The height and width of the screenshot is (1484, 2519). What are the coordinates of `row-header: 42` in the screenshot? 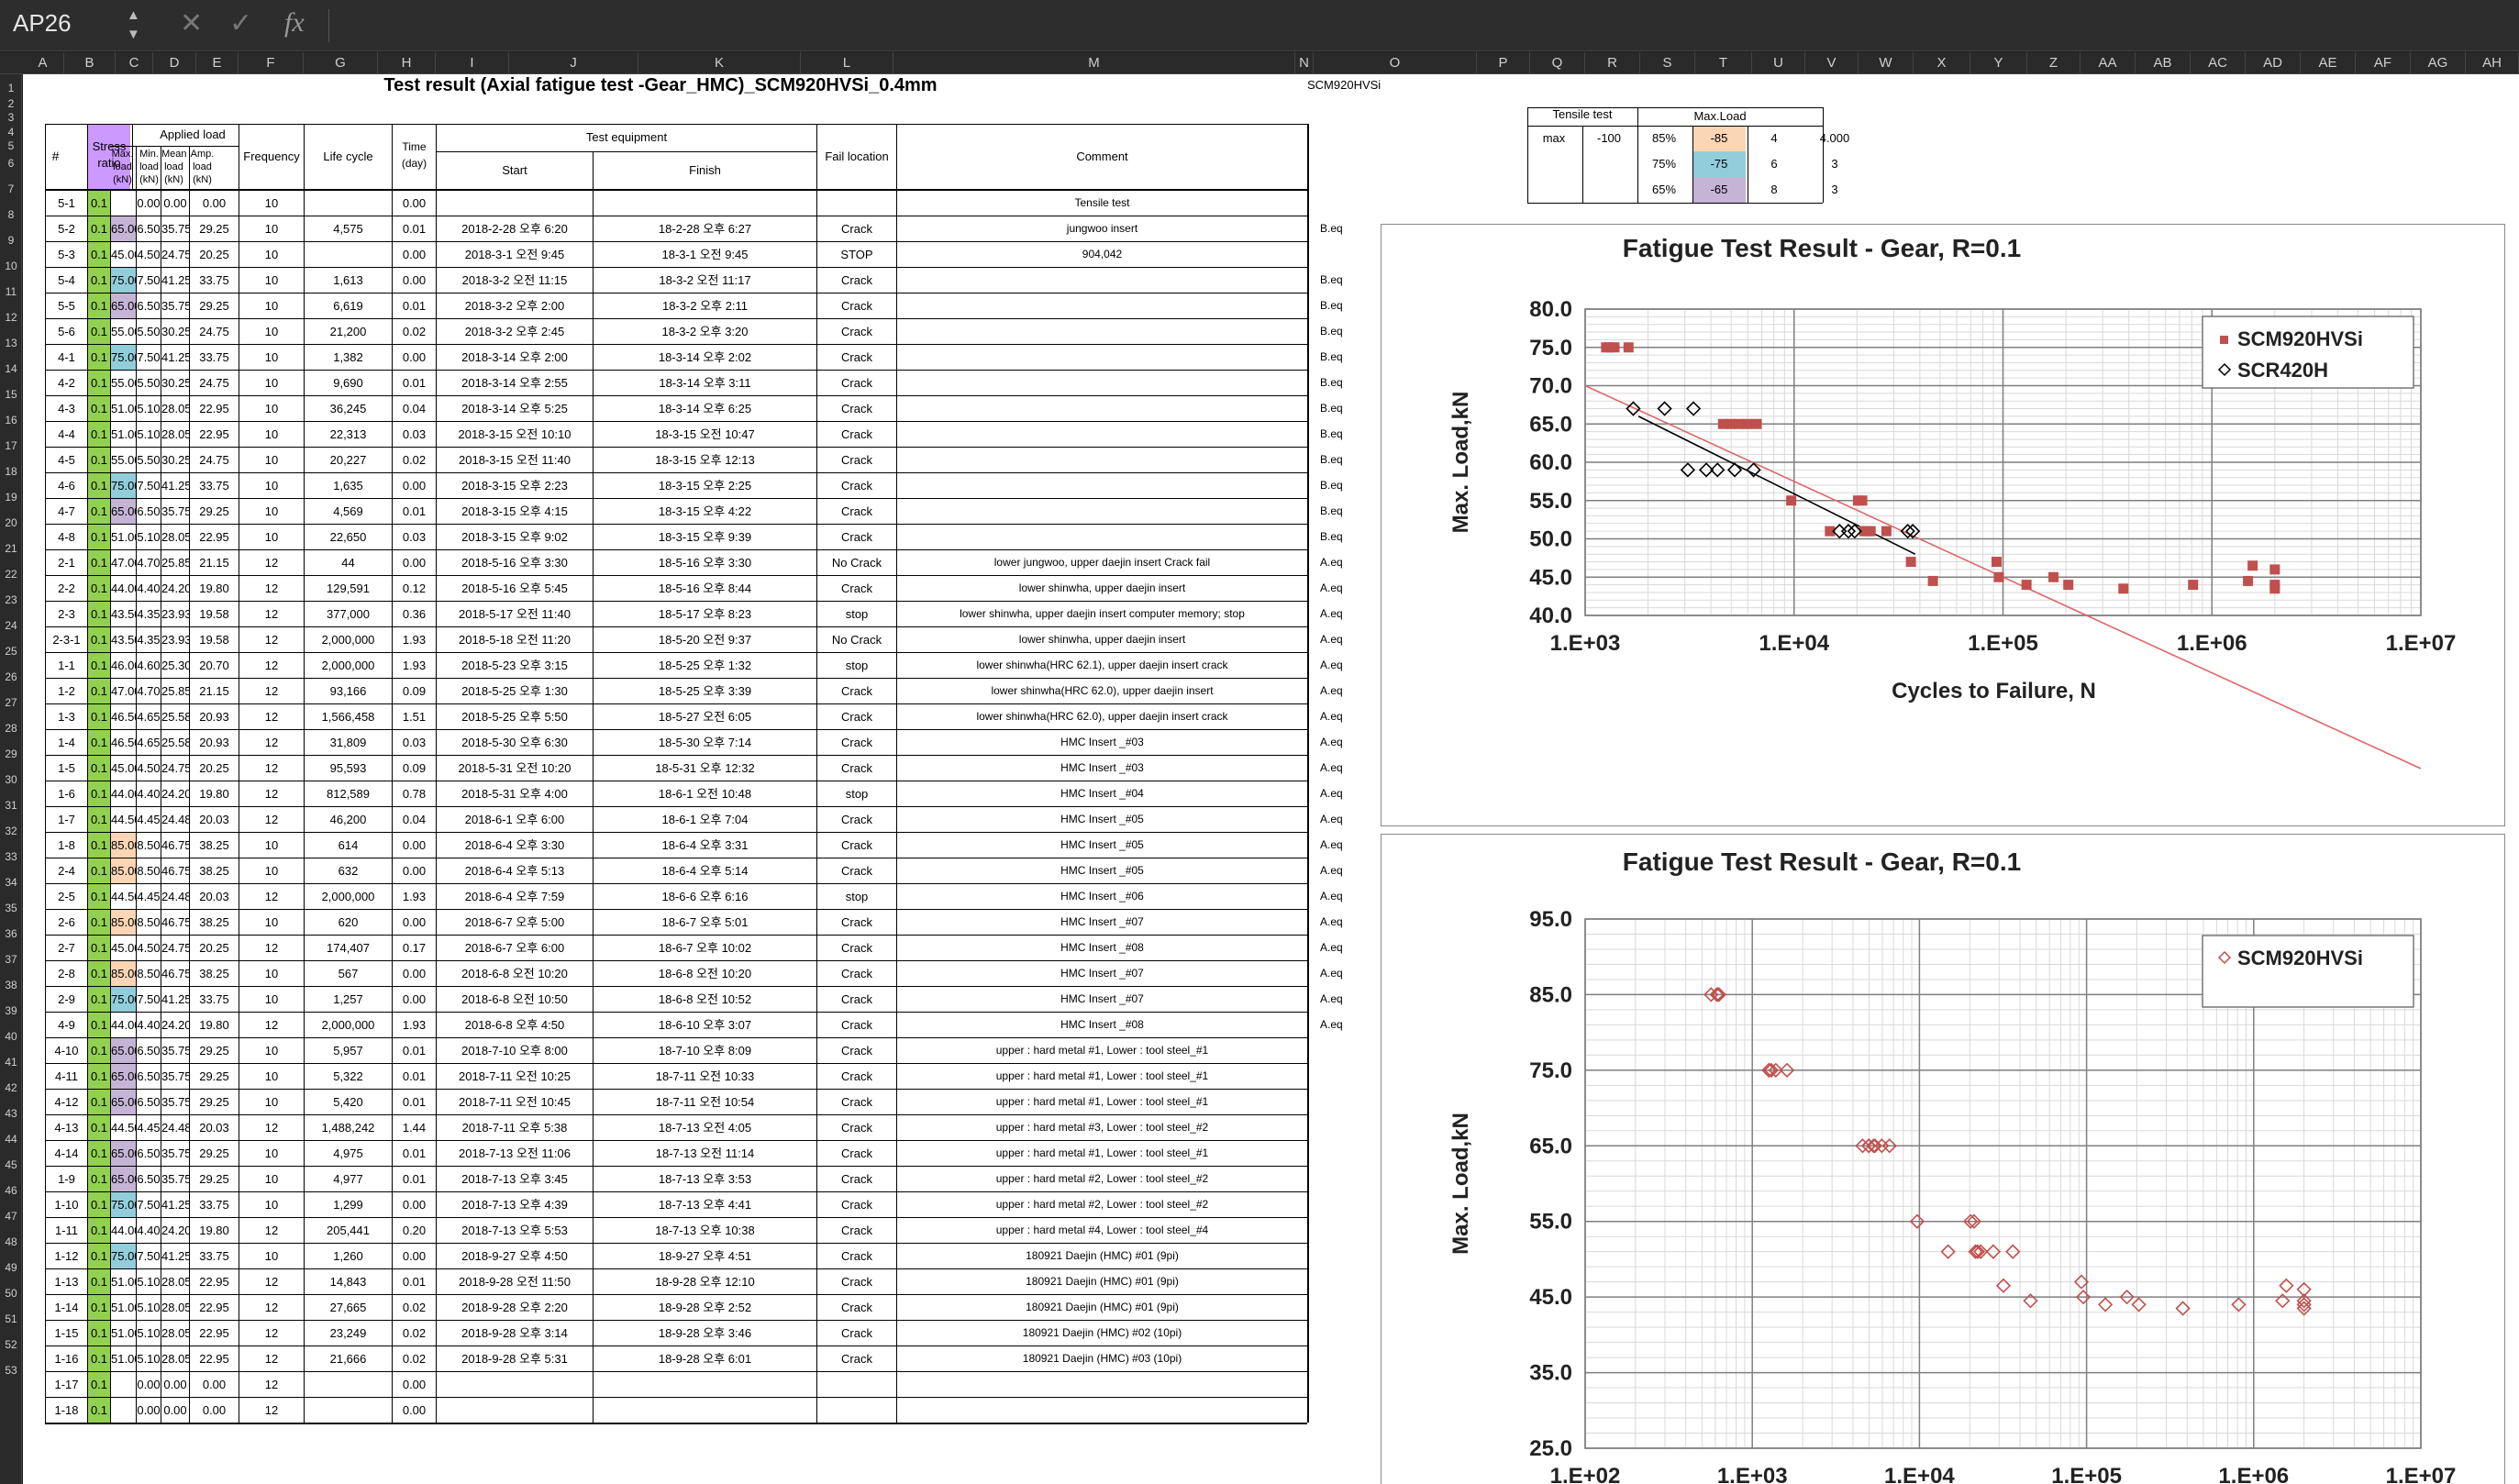 It's located at (11, 1087).